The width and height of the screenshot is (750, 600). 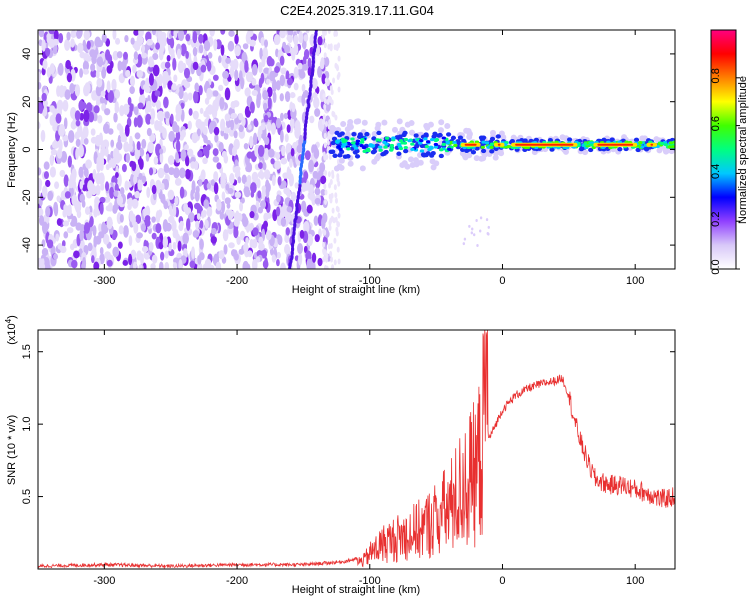 What do you see at coordinates (27, 149) in the screenshot?
I see `y-tick-label: 0` at bounding box center [27, 149].